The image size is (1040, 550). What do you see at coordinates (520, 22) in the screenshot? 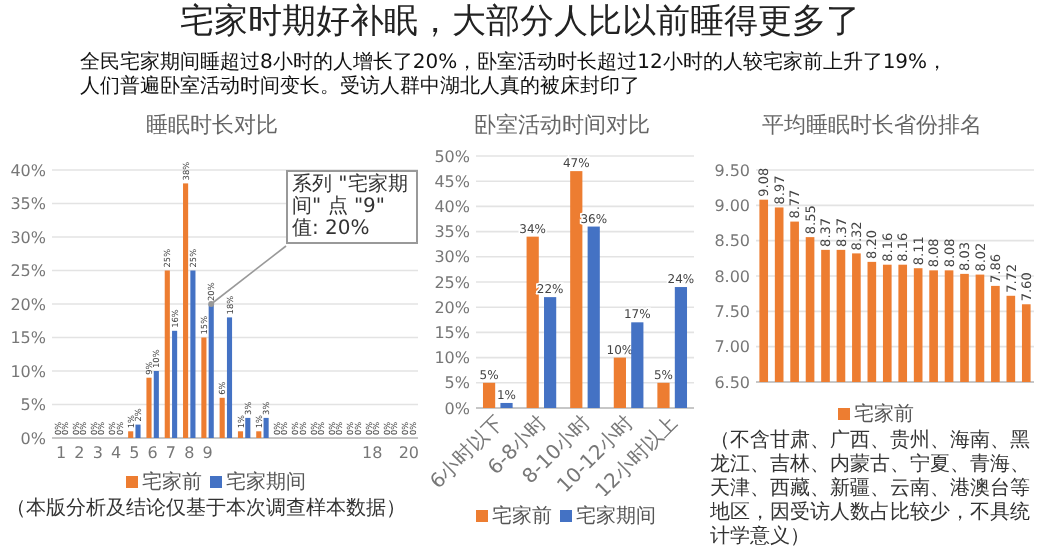
I see `text: 宅家时期好补眠，大部分人比以前睡得更多了` at bounding box center [520, 22].